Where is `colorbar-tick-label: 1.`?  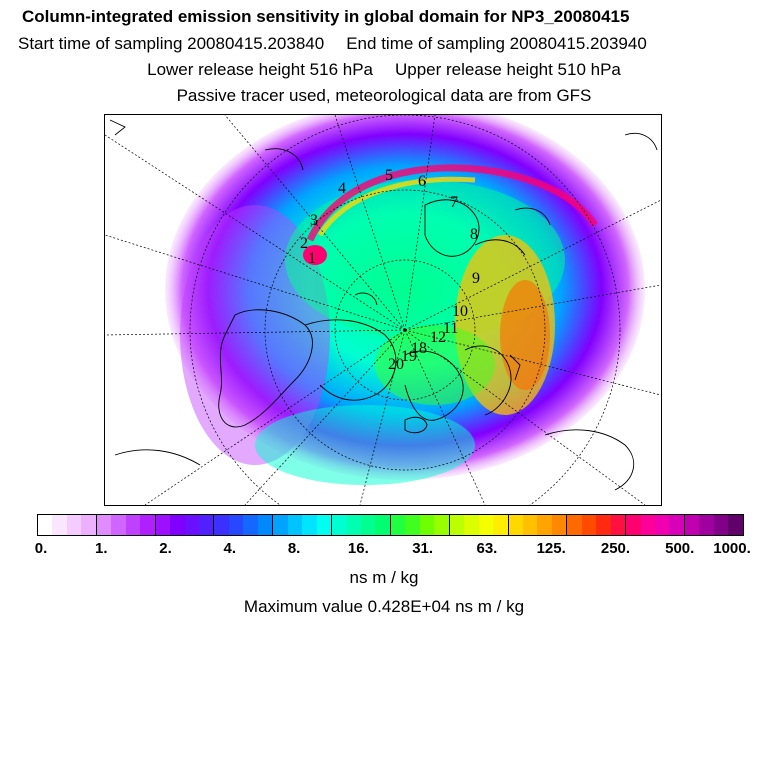
colorbar-tick-label: 1. is located at coordinates (101, 548).